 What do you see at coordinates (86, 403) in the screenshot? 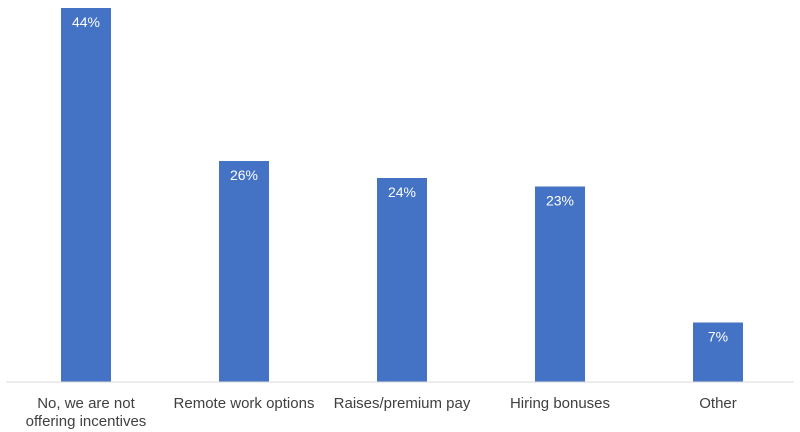
I see `category-label-line: No, we are not` at bounding box center [86, 403].